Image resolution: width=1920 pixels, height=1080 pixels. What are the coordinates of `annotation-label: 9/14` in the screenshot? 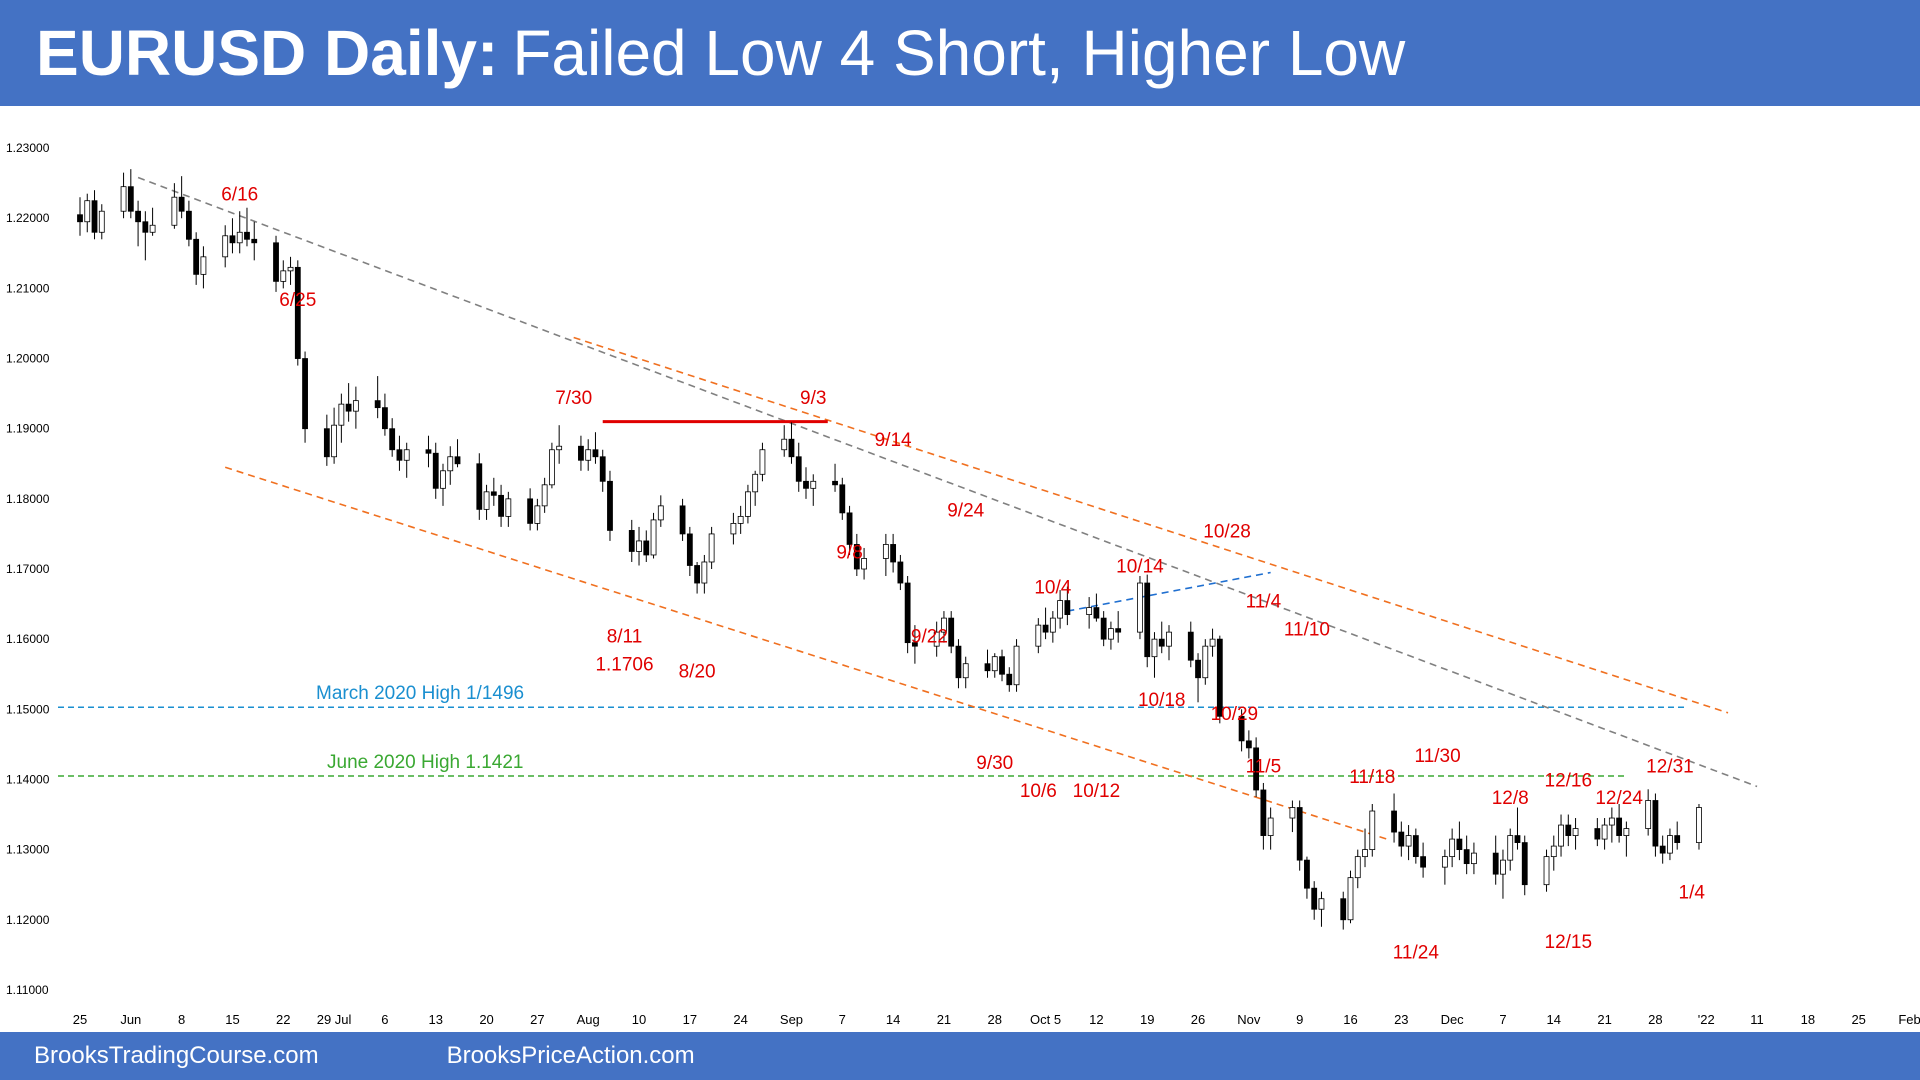 It's located at (893, 440).